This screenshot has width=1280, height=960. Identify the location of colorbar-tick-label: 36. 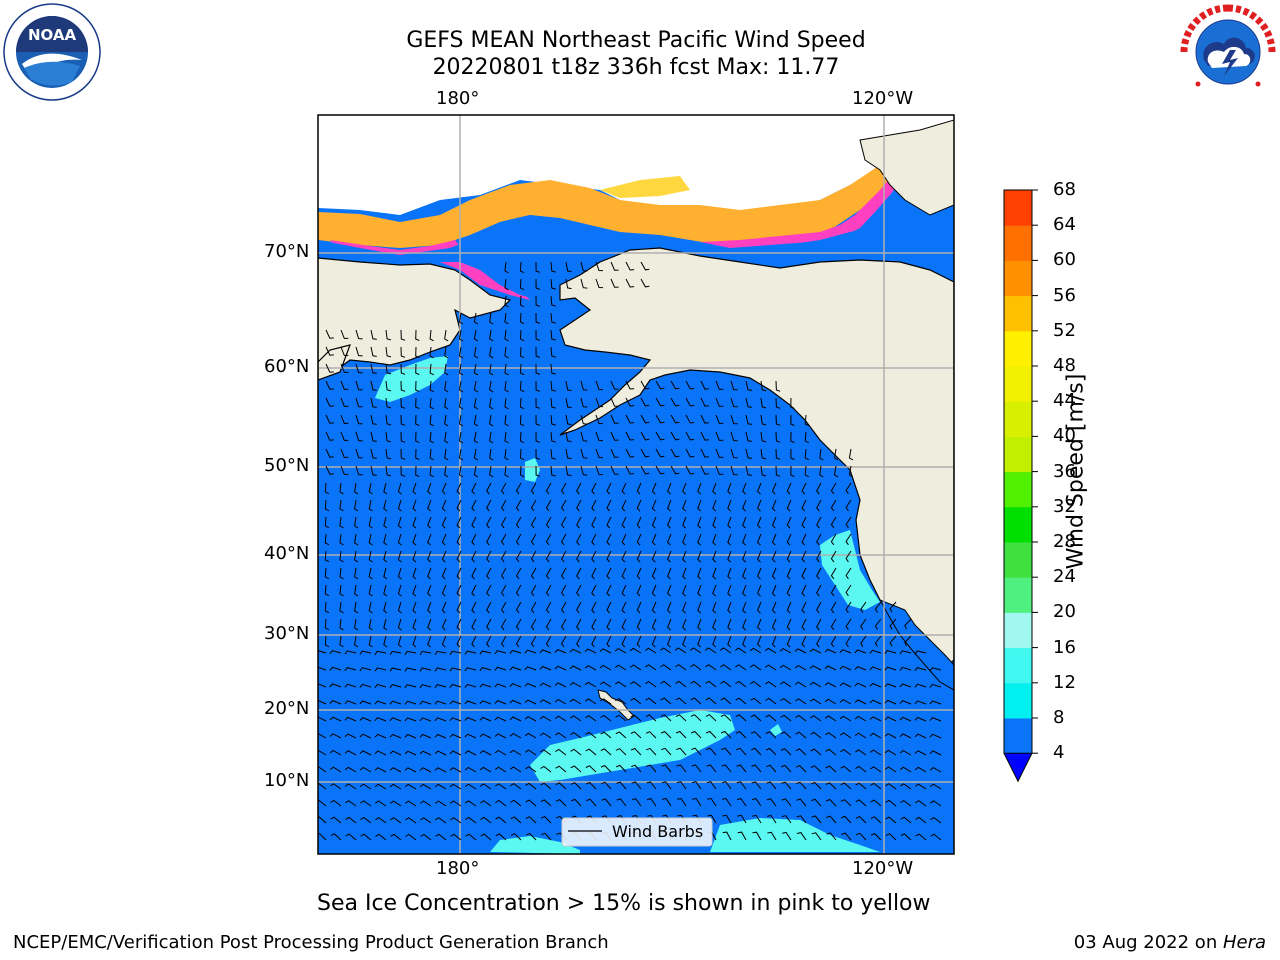
(1064, 471).